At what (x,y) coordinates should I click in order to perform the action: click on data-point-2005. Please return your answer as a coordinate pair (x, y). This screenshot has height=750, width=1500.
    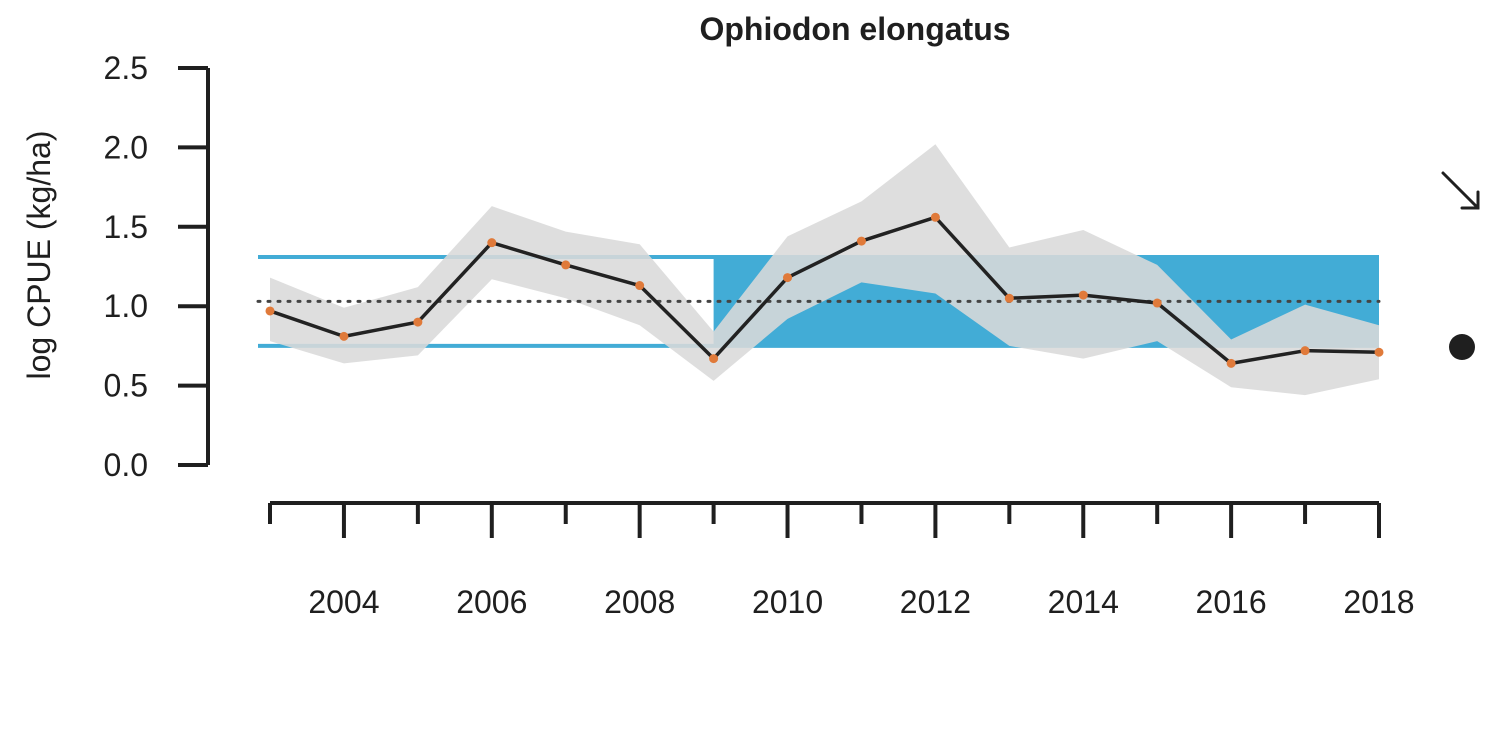
    Looking at the image, I should click on (418, 322).